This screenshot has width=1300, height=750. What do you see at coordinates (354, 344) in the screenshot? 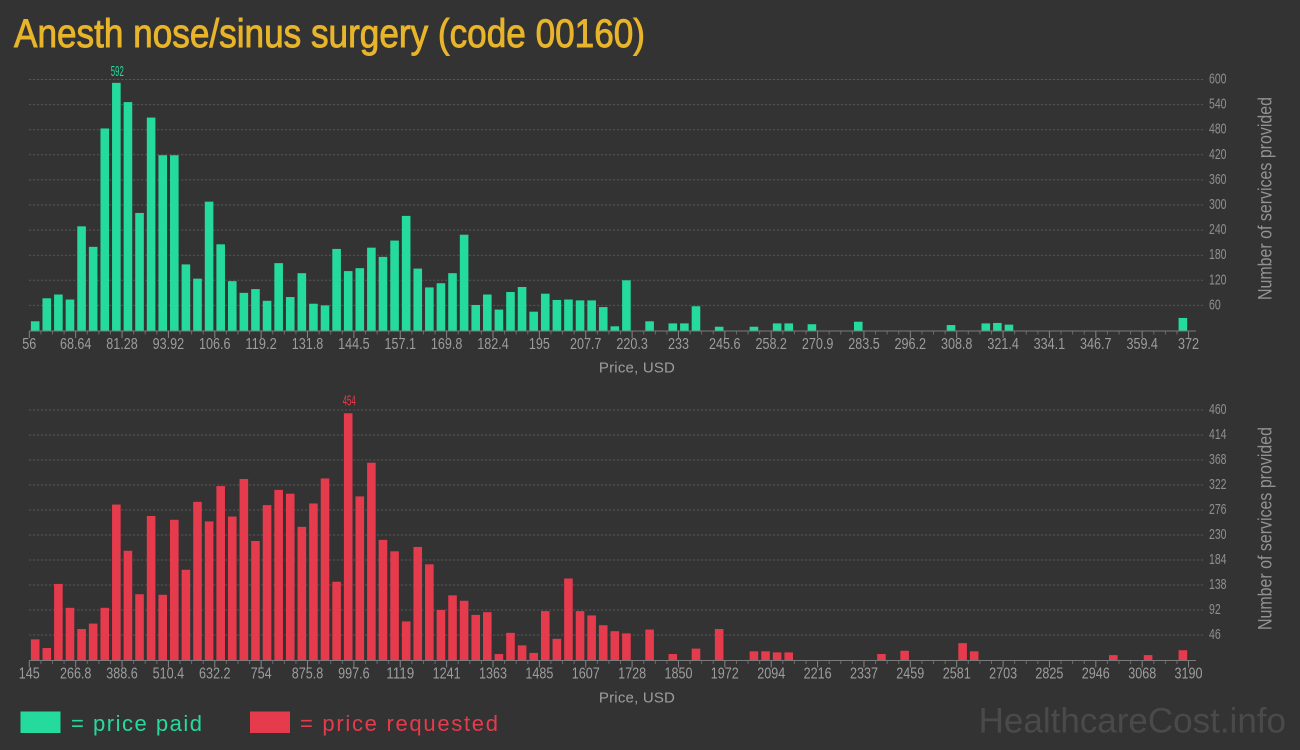
I see `svg-text: 144.5` at bounding box center [354, 344].